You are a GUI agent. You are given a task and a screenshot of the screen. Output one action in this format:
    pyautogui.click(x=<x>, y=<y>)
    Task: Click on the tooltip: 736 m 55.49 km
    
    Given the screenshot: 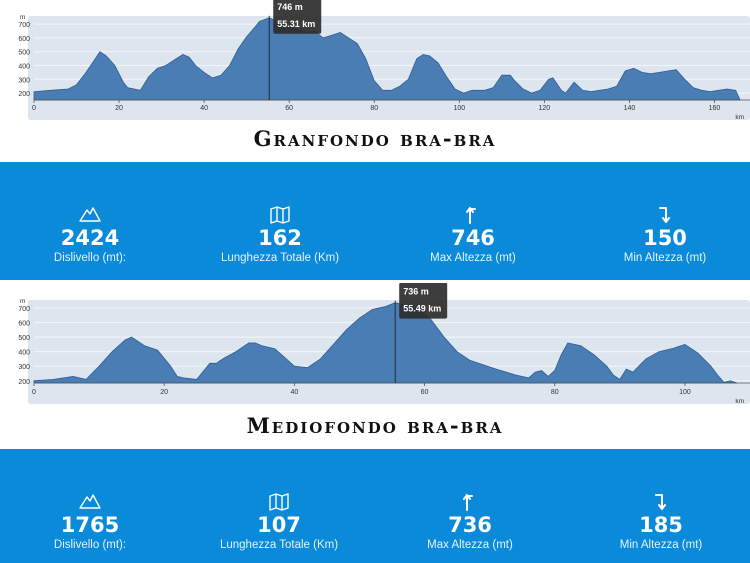 What is the action you would take?
    pyautogui.click(x=423, y=301)
    